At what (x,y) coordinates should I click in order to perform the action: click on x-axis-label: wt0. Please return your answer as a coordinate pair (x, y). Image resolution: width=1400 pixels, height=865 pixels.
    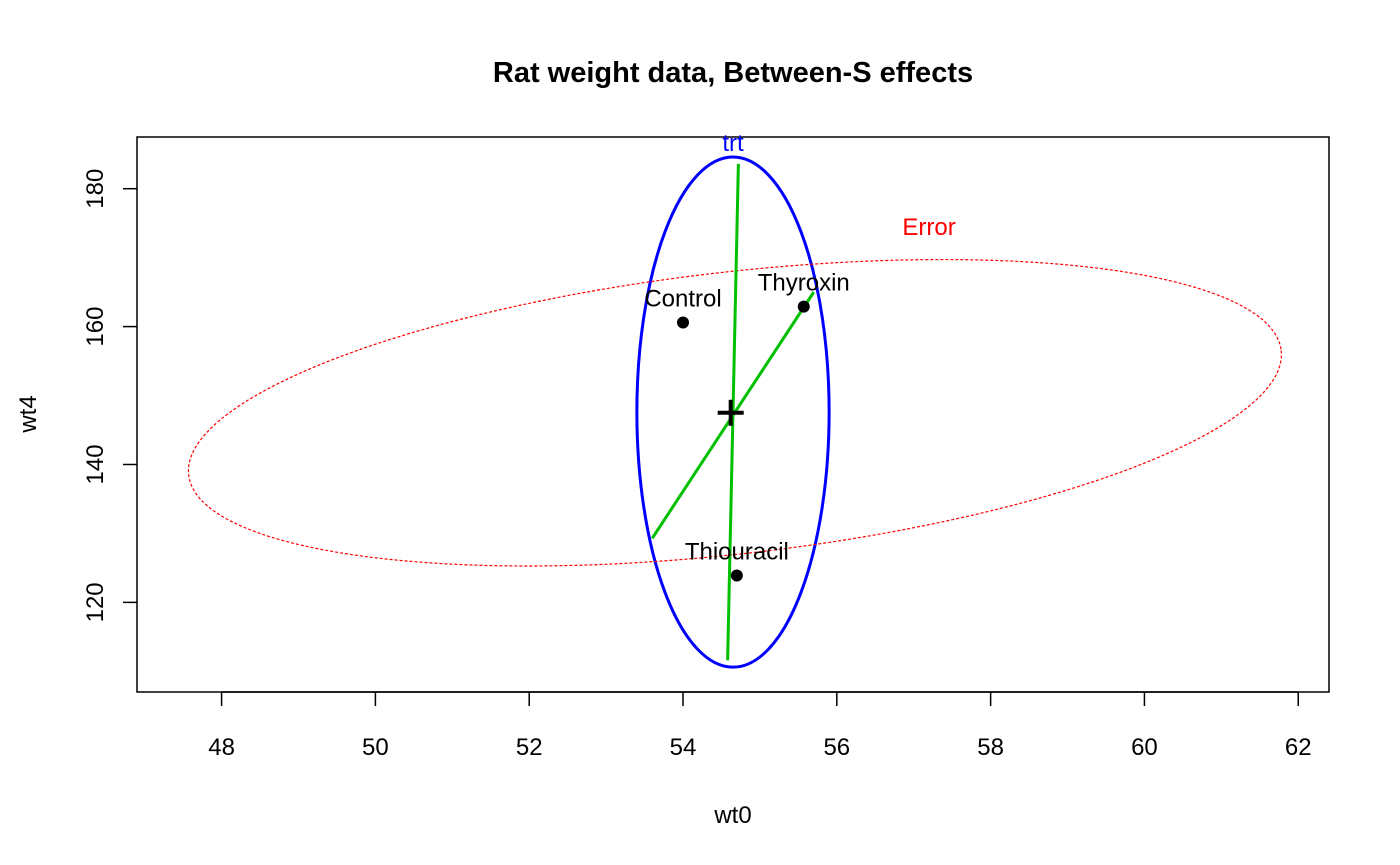
    Looking at the image, I should click on (732, 815).